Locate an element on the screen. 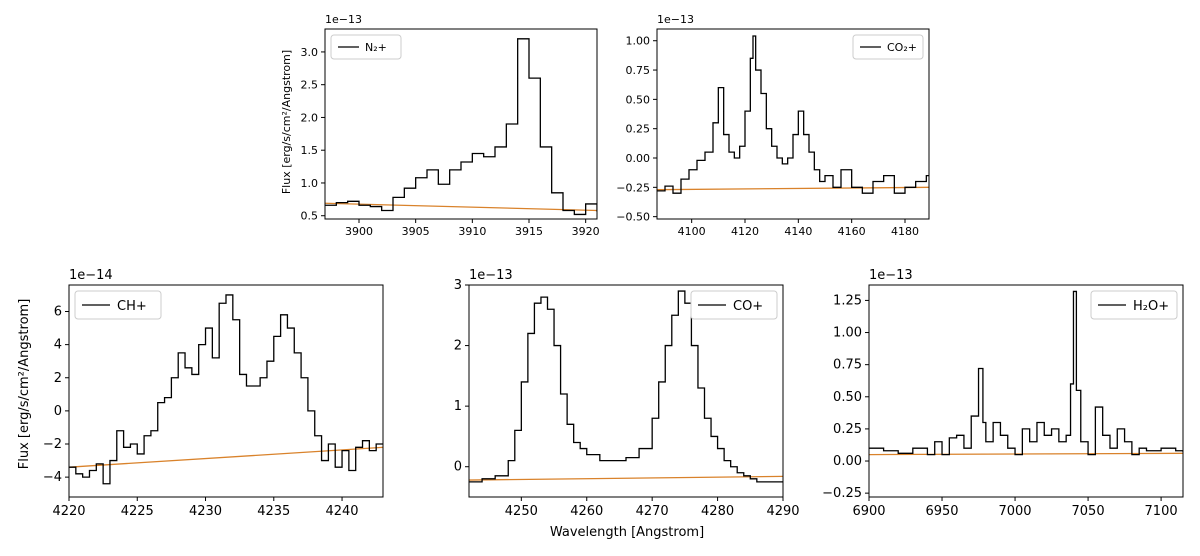  x-tick-label: 4230 is located at coordinates (205, 511).